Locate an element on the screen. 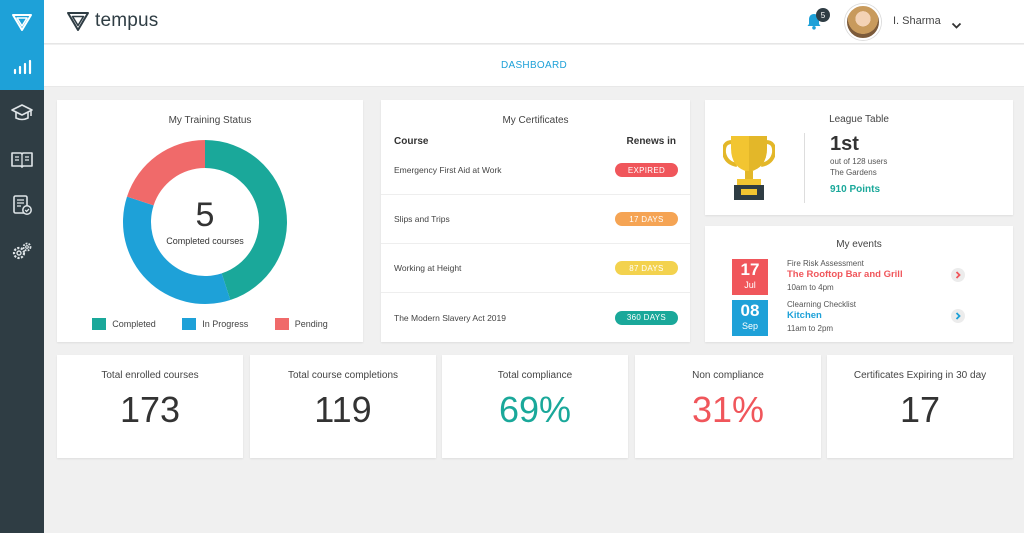 This screenshot has width=1024, height=533. league-points: 910 Points is located at coordinates (855, 189).